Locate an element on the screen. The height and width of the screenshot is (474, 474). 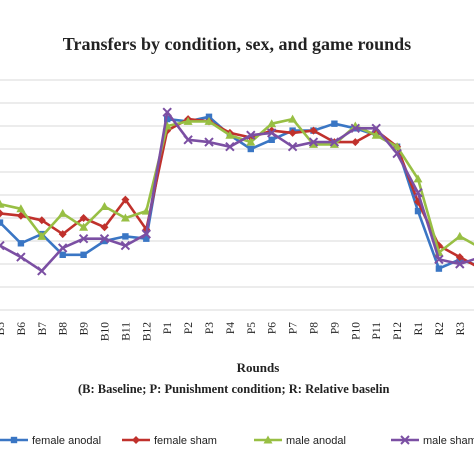
x-tick-label: B12 is located at coordinates (147, 331).